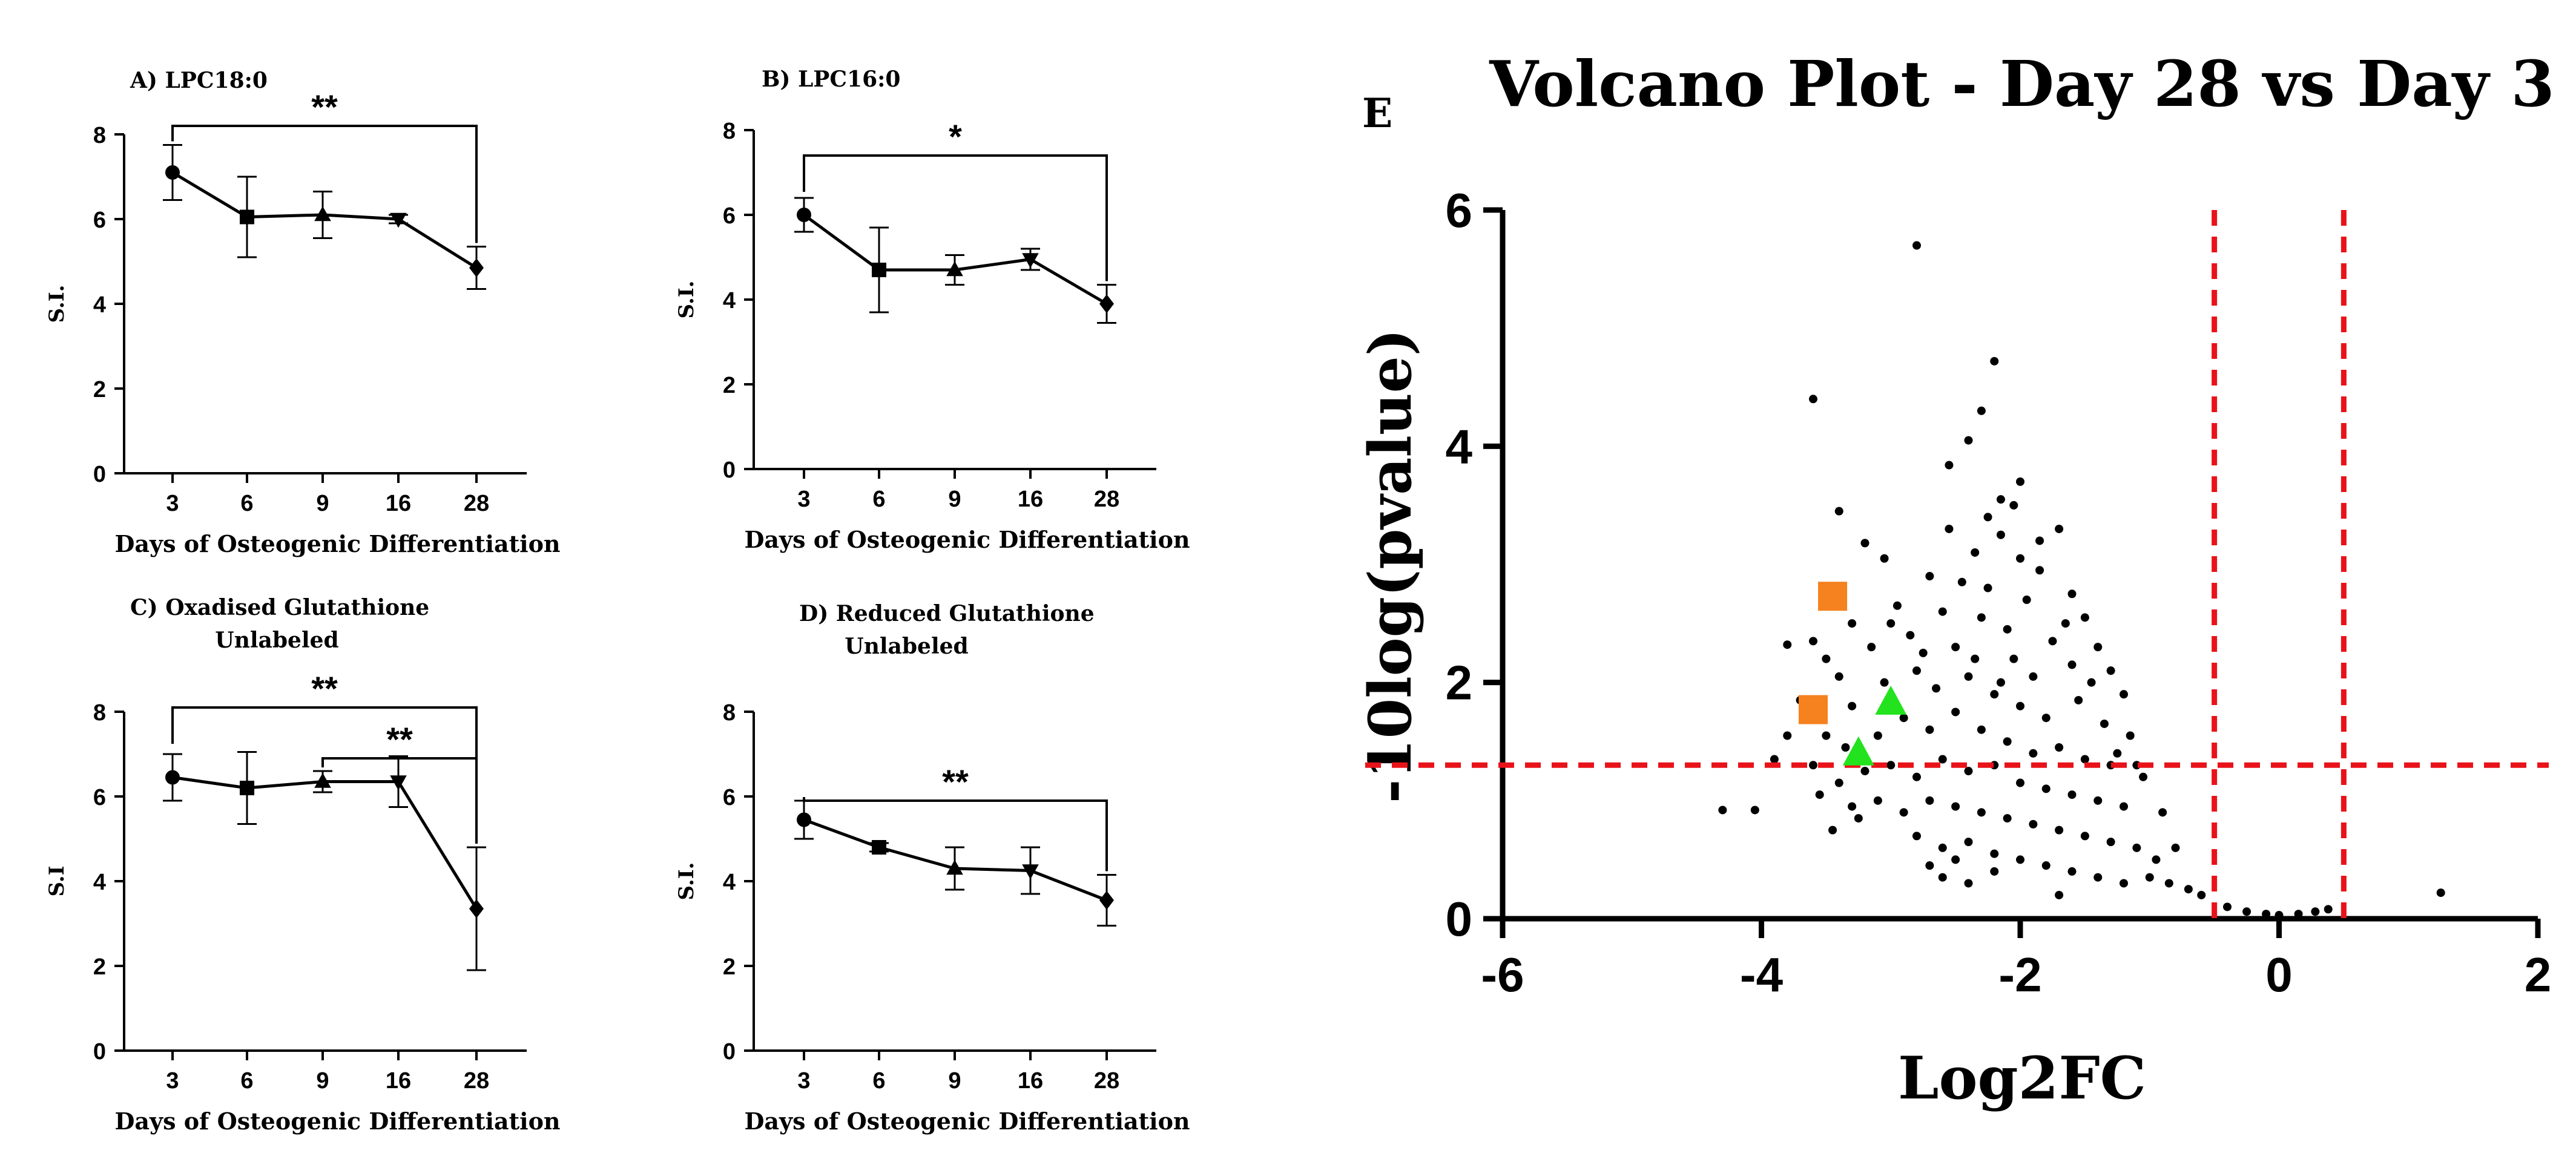 The width and height of the screenshot is (2576, 1162). Describe the element at coordinates (199, 80) in the screenshot. I see `panel-title: A) LPC18:0` at that location.